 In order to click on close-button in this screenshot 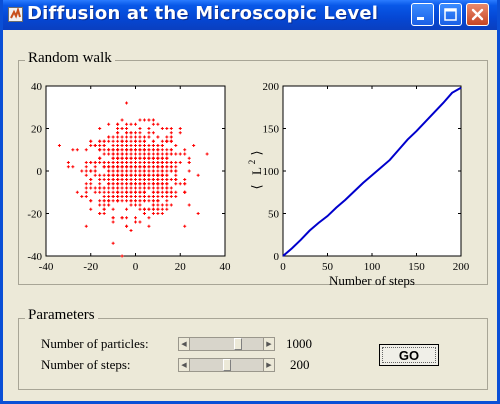, I will do `click(477, 14)`.